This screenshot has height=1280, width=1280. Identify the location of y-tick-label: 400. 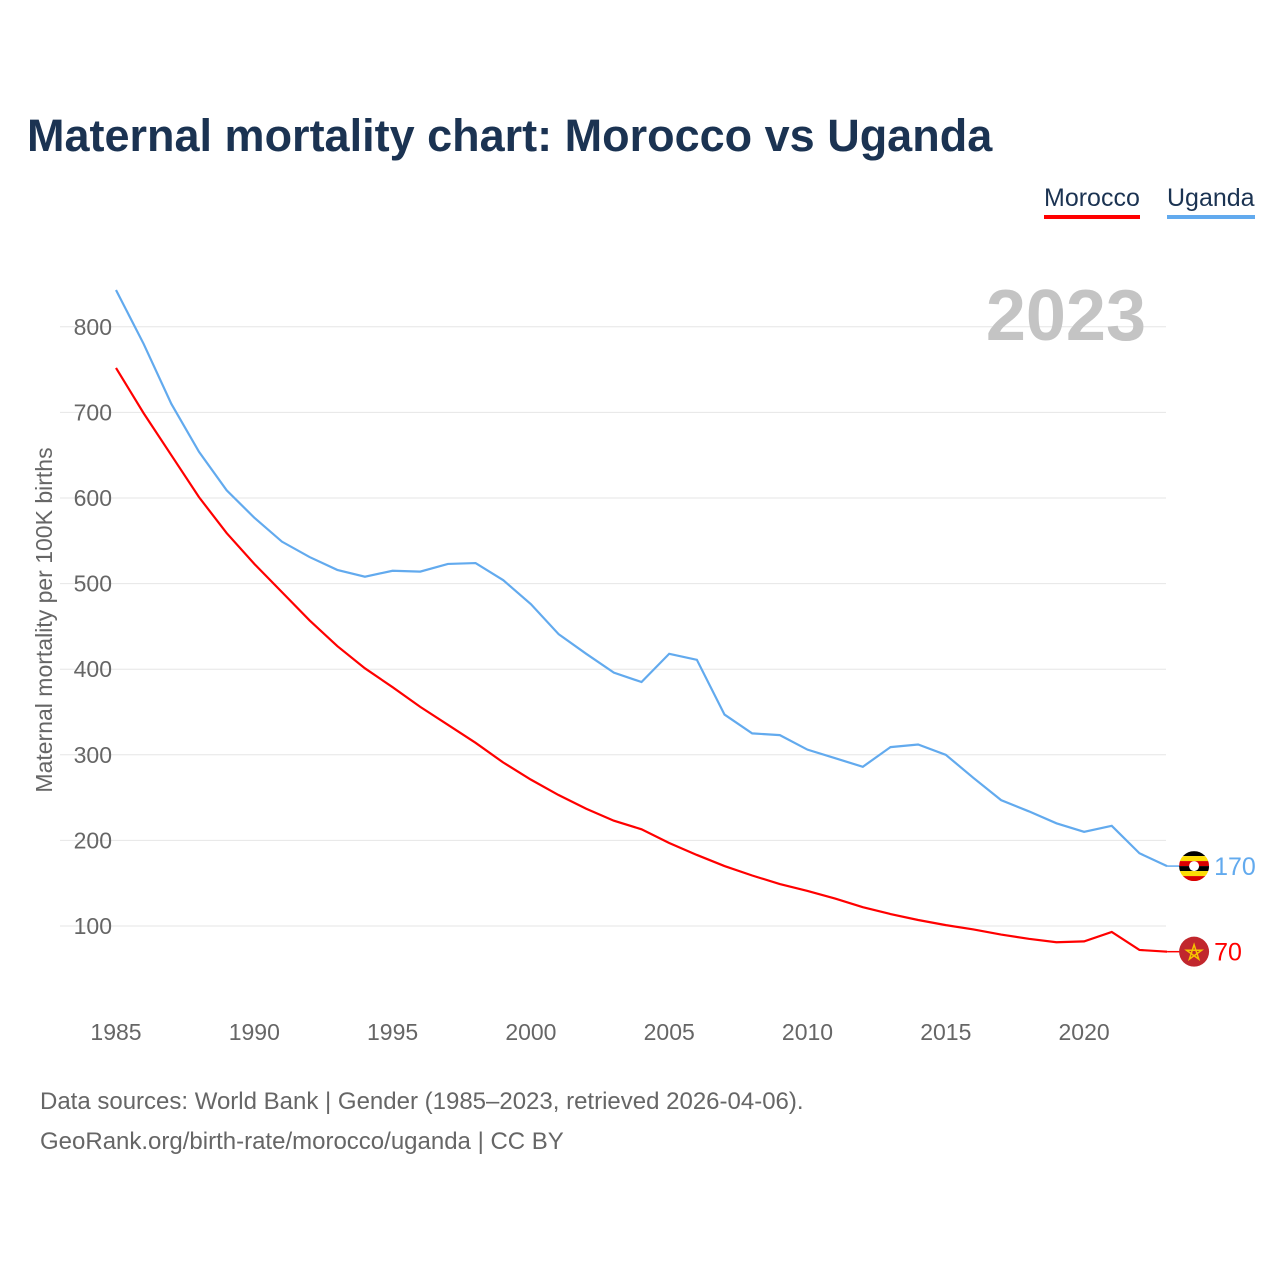
(93, 669).